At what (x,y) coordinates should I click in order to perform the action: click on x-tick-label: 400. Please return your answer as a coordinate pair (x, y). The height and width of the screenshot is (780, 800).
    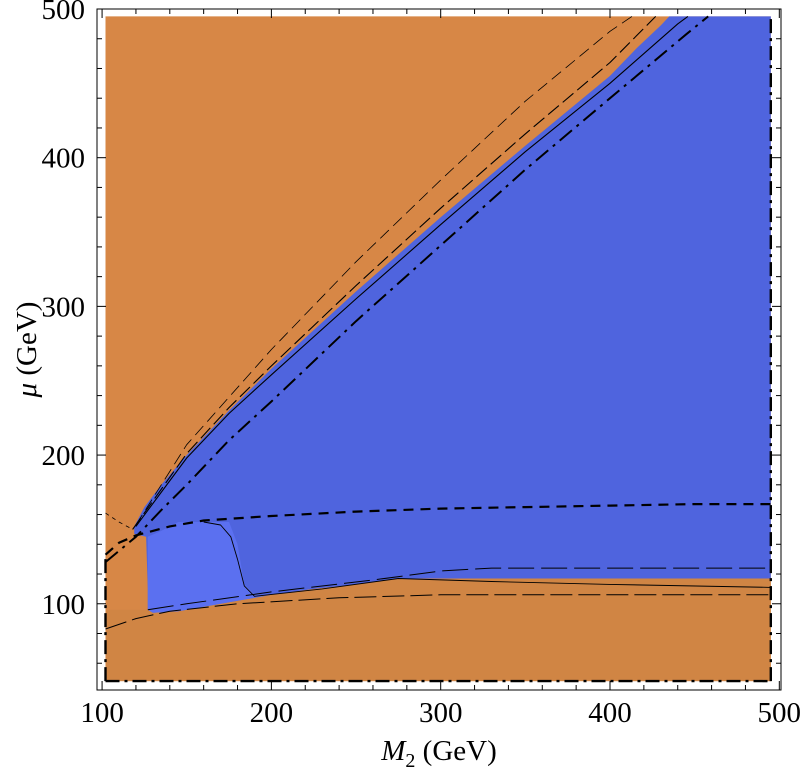
    Looking at the image, I should click on (610, 713).